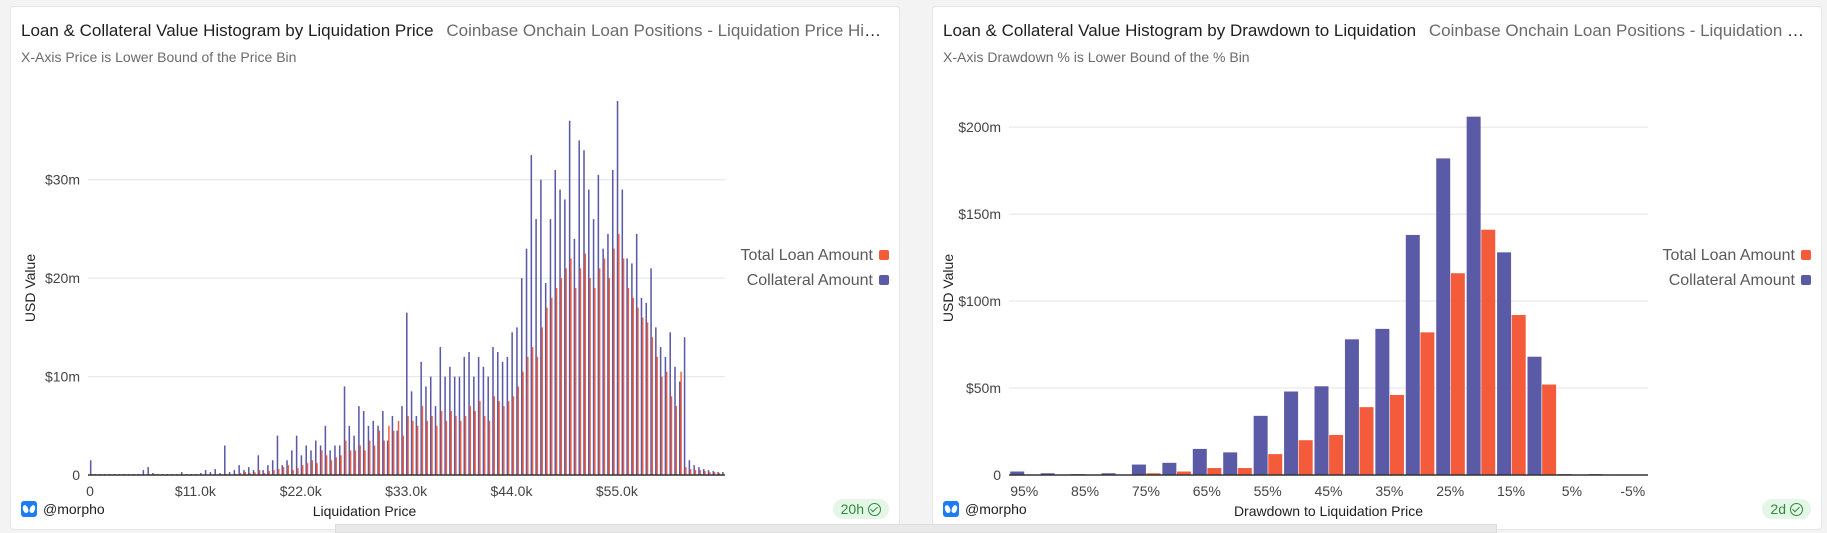 This screenshot has height=533, width=1827. What do you see at coordinates (979, 127) in the screenshot?
I see `y-tick-label: $200m` at bounding box center [979, 127].